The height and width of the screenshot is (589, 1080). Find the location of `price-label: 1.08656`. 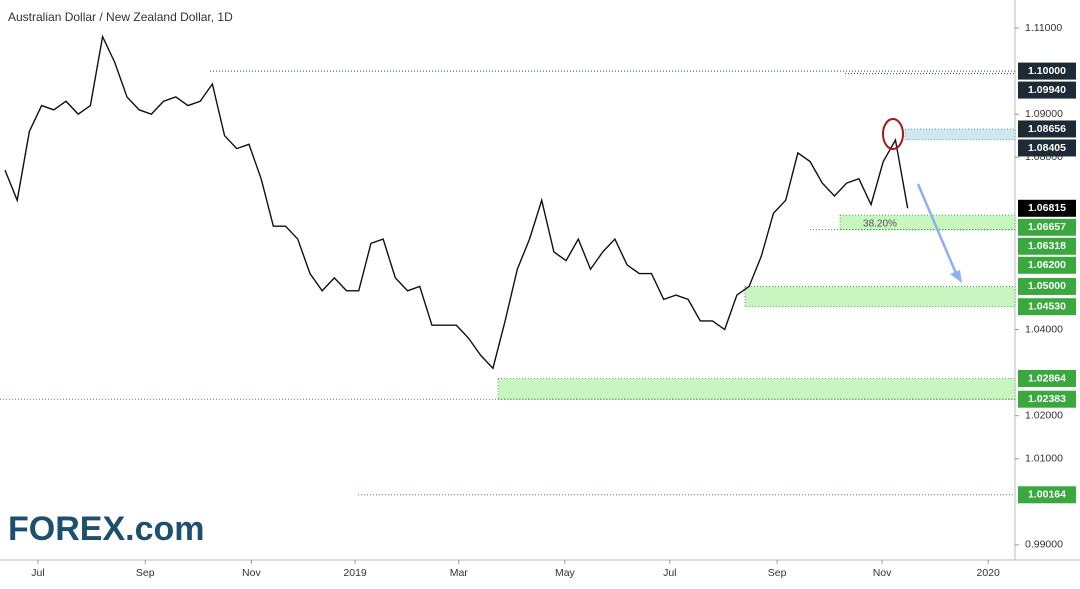

price-label: 1.08656 is located at coordinates (1047, 129).